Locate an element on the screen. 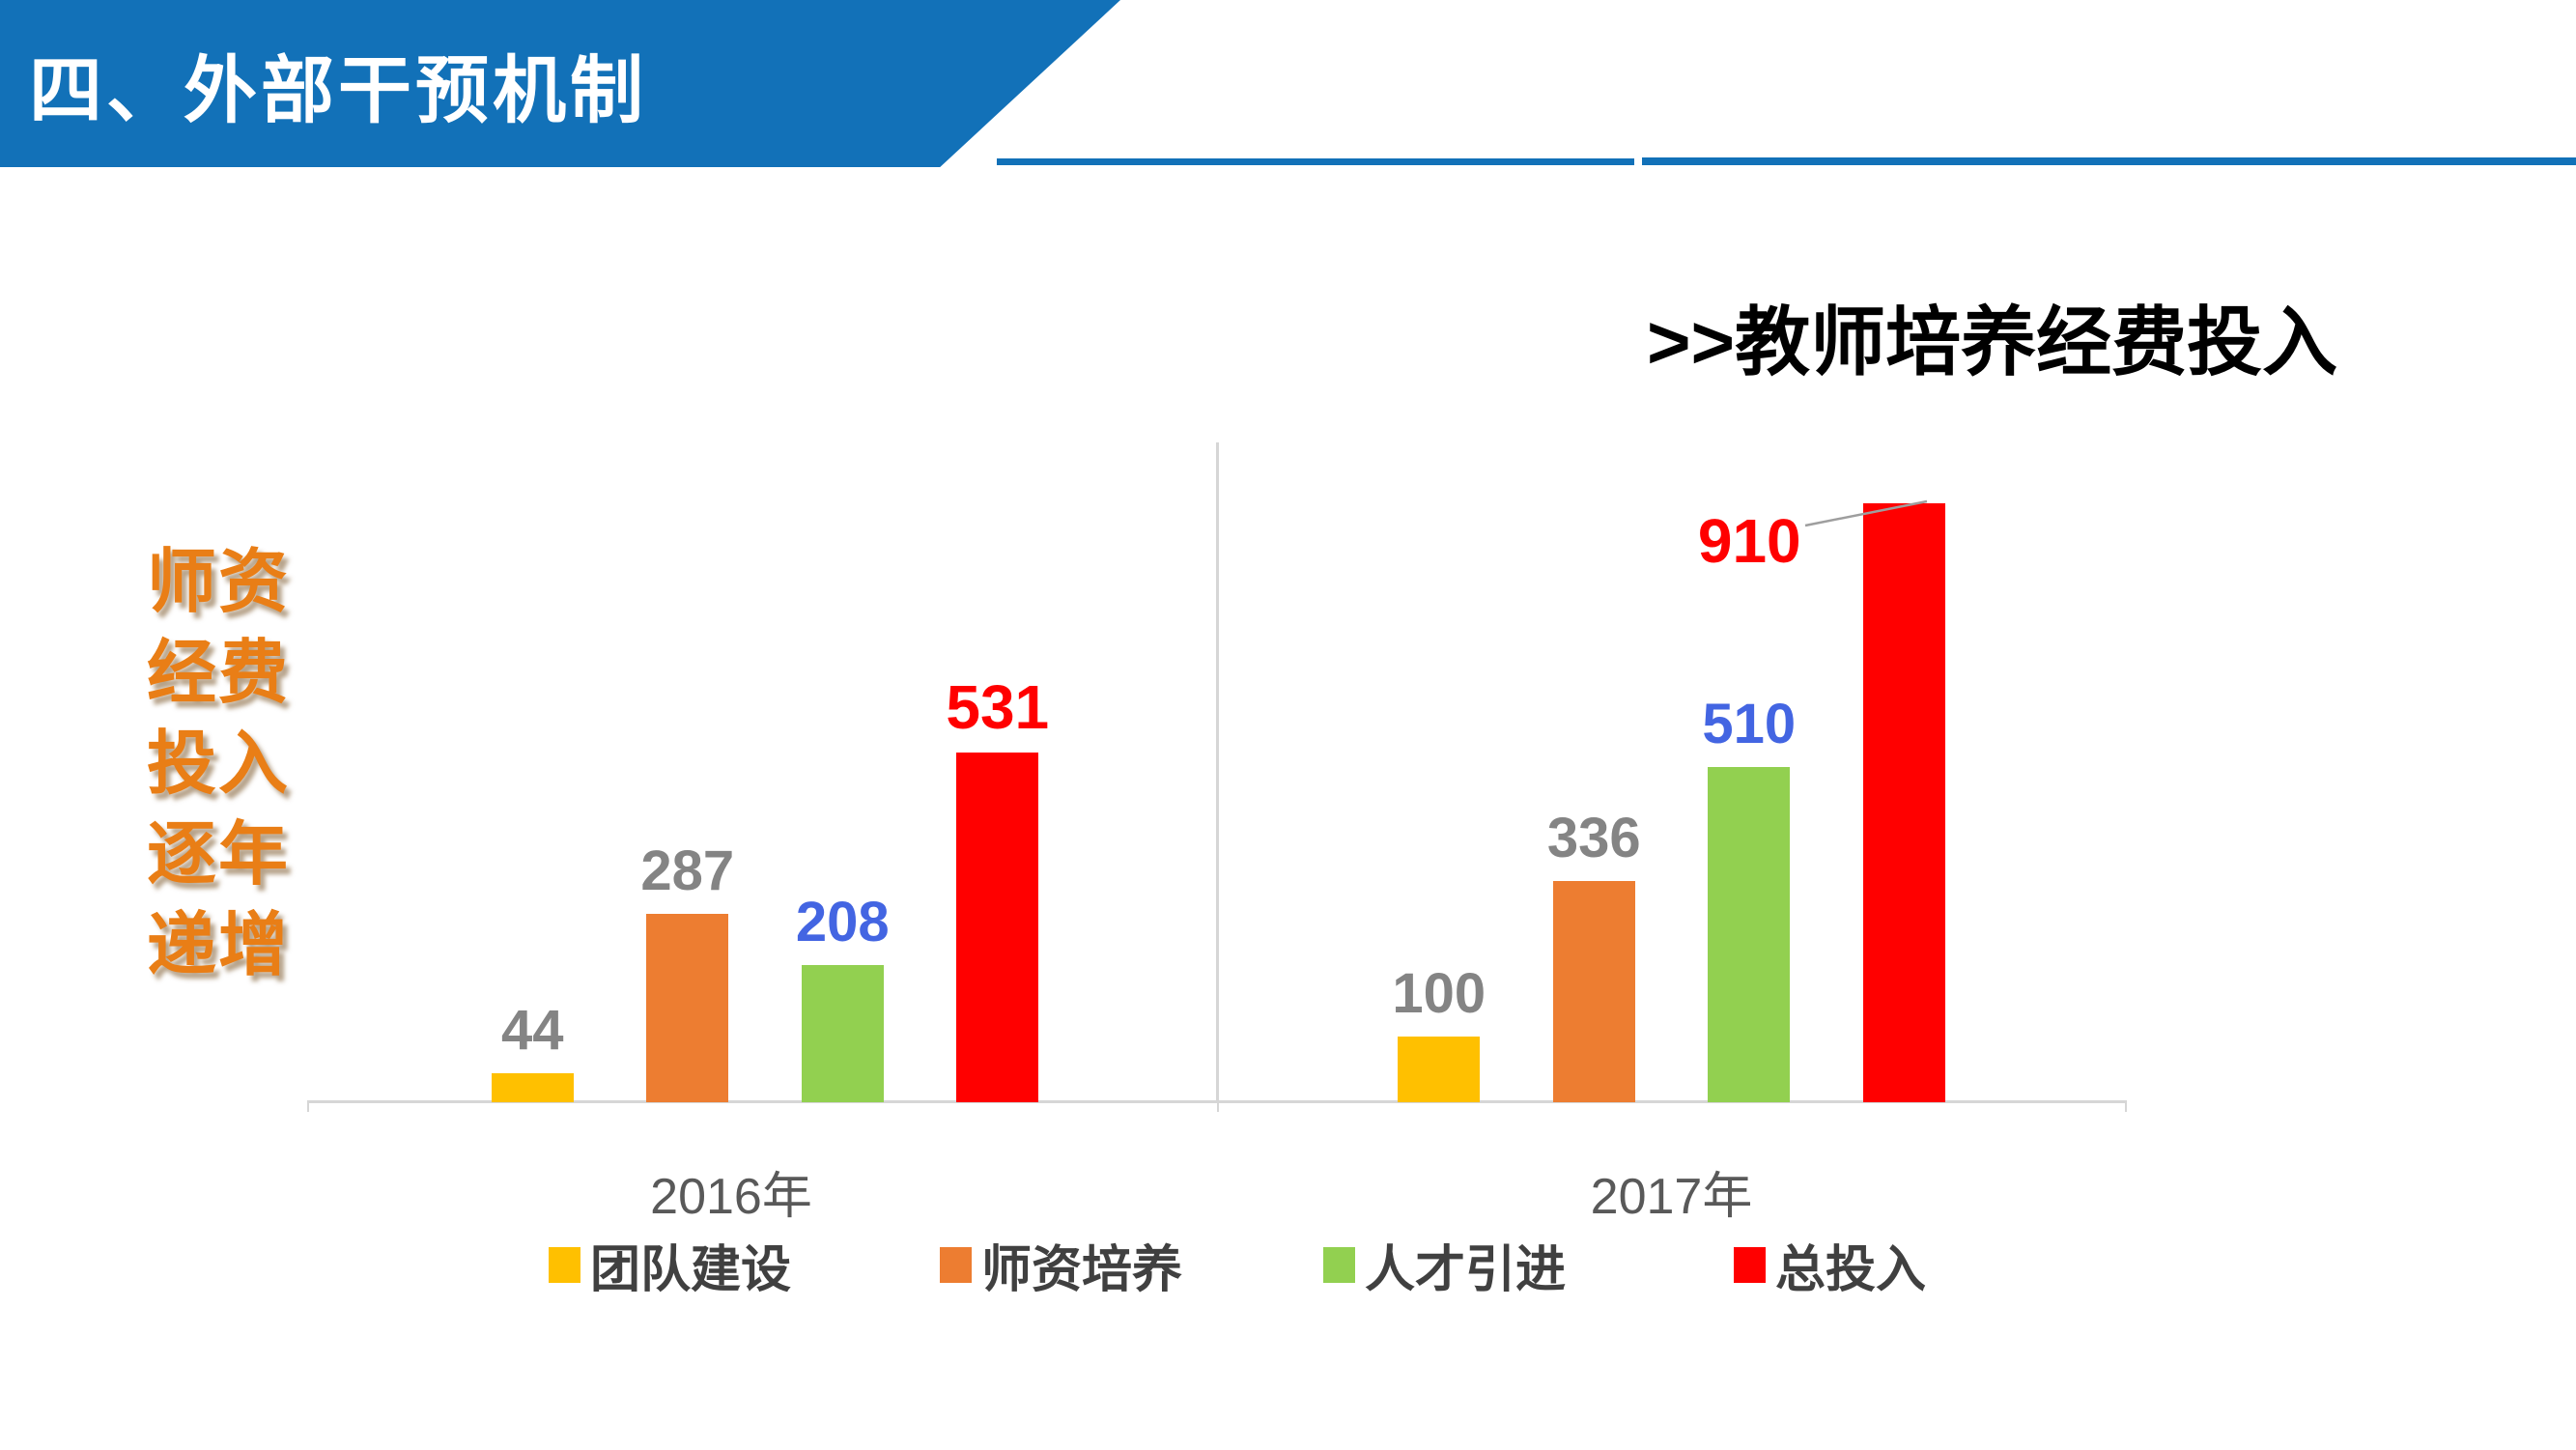 The height and width of the screenshot is (1450, 2576). side-note-line: 递增 is located at coordinates (219, 946).